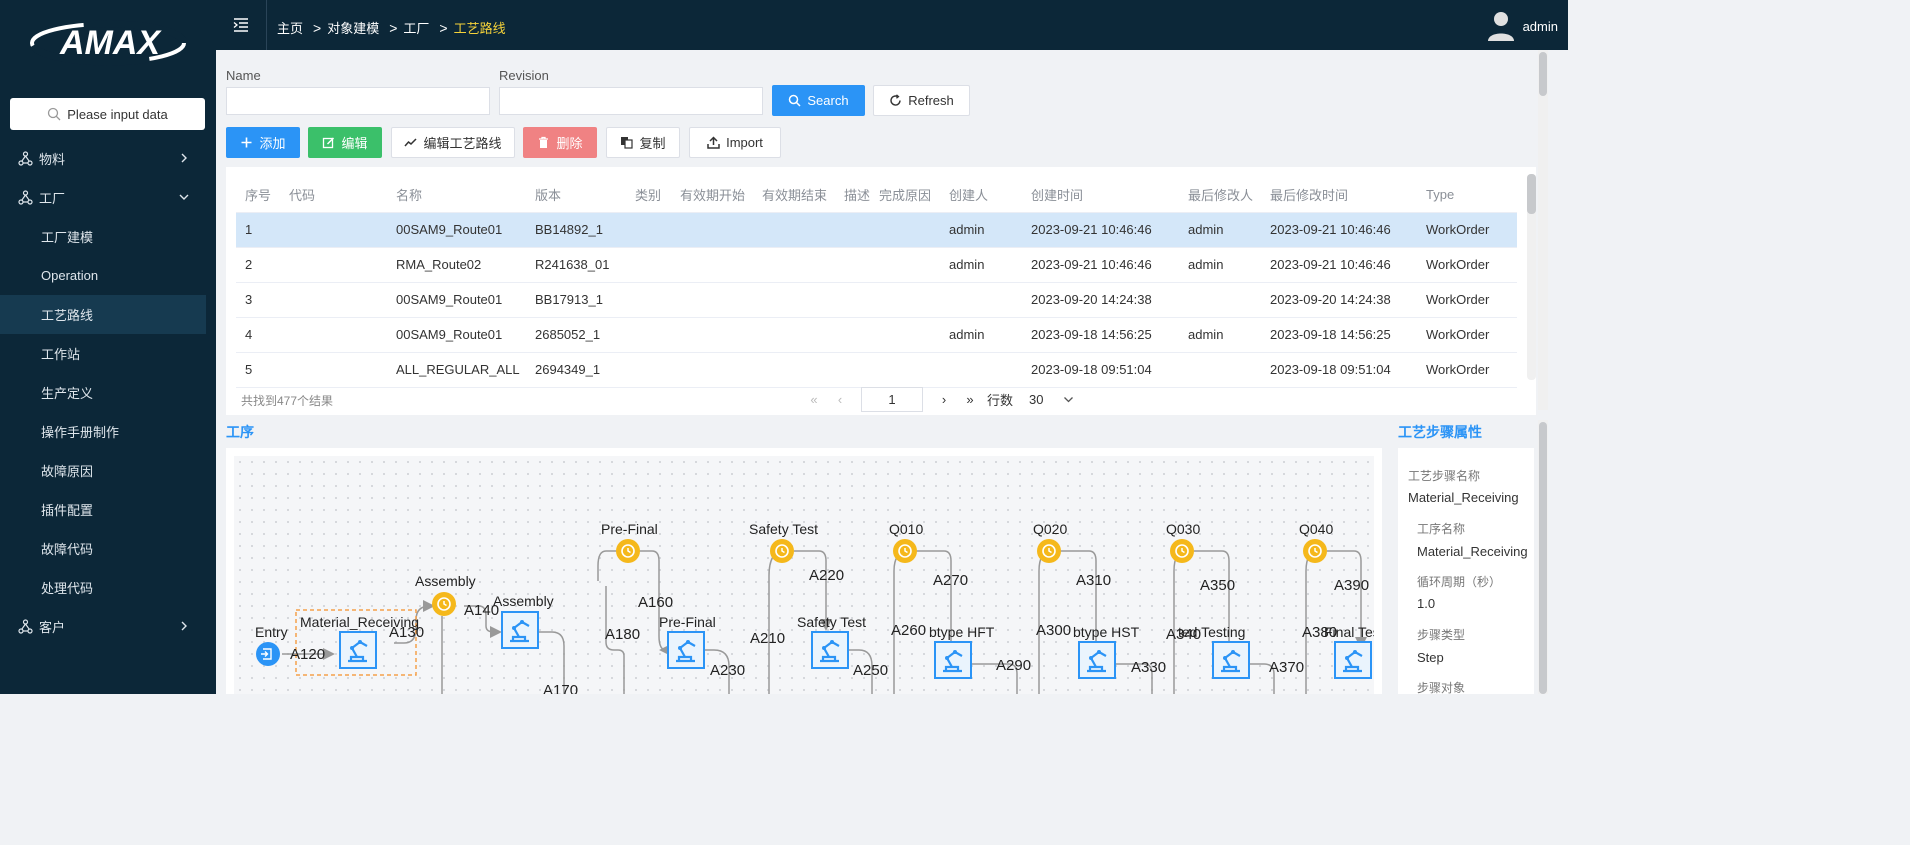 This screenshot has width=1910, height=845. What do you see at coordinates (103, 509) in the screenshot?
I see `sidebar-item-plugin-config: 插件配置` at bounding box center [103, 509].